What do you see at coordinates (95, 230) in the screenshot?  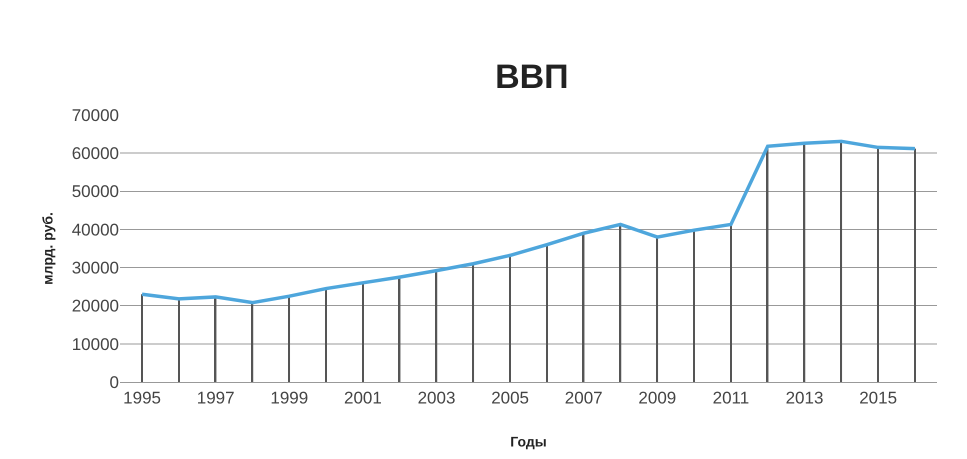 I see `y-tick-label: 40000` at bounding box center [95, 230].